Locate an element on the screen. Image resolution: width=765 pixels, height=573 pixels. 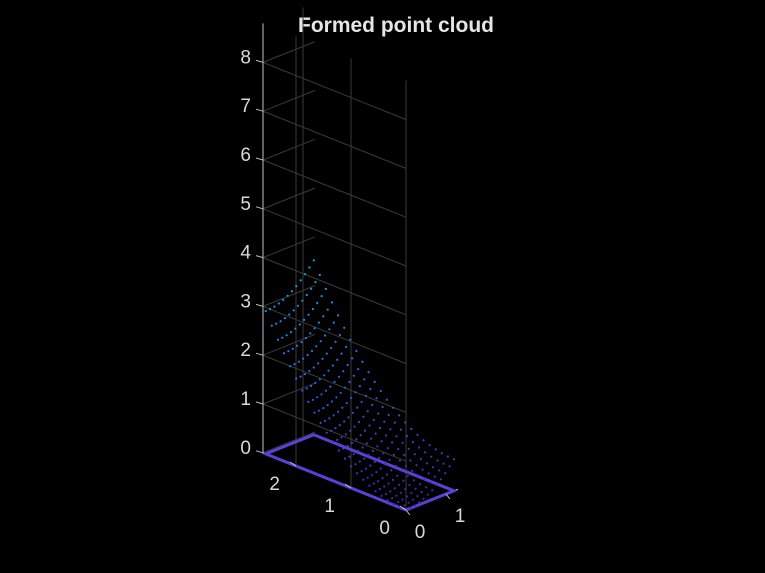
z-tick-label: 5 is located at coordinates (245, 204).